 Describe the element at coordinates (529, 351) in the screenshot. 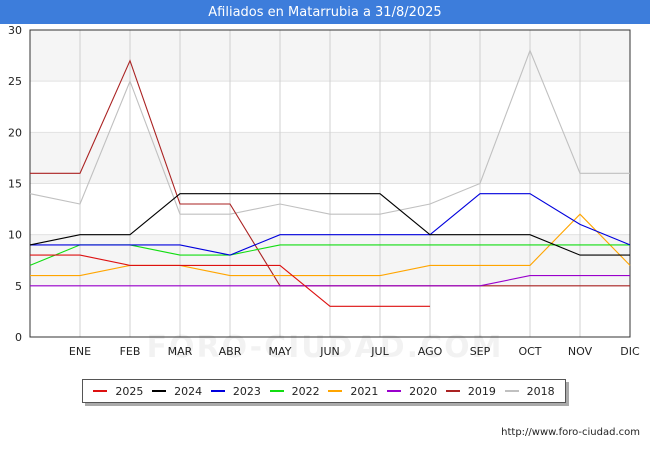

I see `x-tick-label: OCT` at that location.